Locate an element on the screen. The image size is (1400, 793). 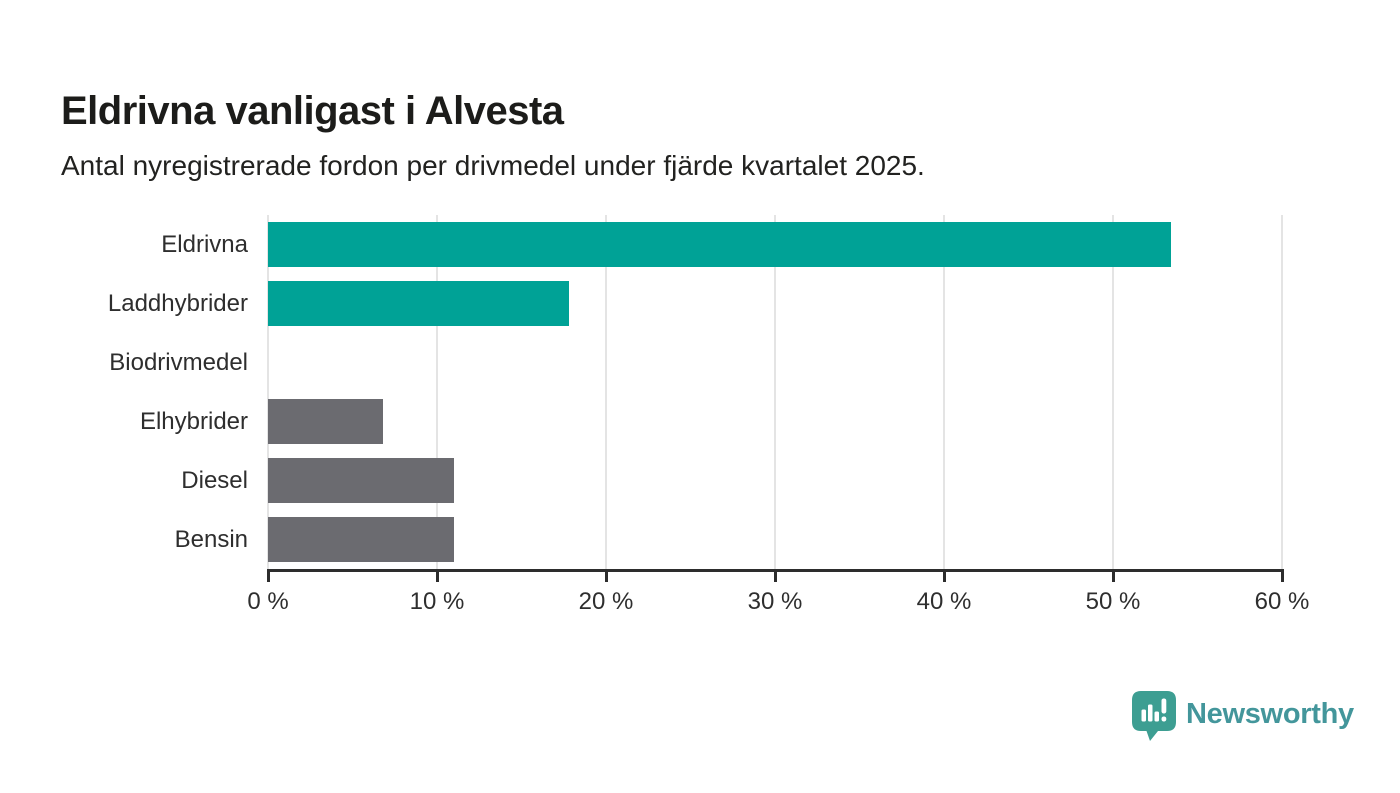
x-axis-tick-label: 60 % is located at coordinates (1282, 601).